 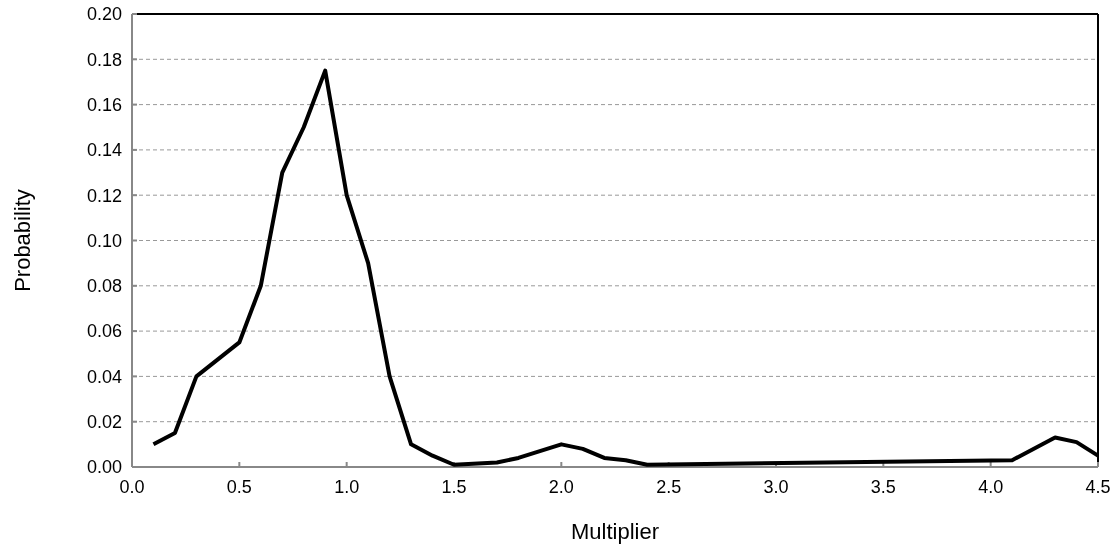 I want to click on y-tick-label: 0.08, so click(x=104, y=286).